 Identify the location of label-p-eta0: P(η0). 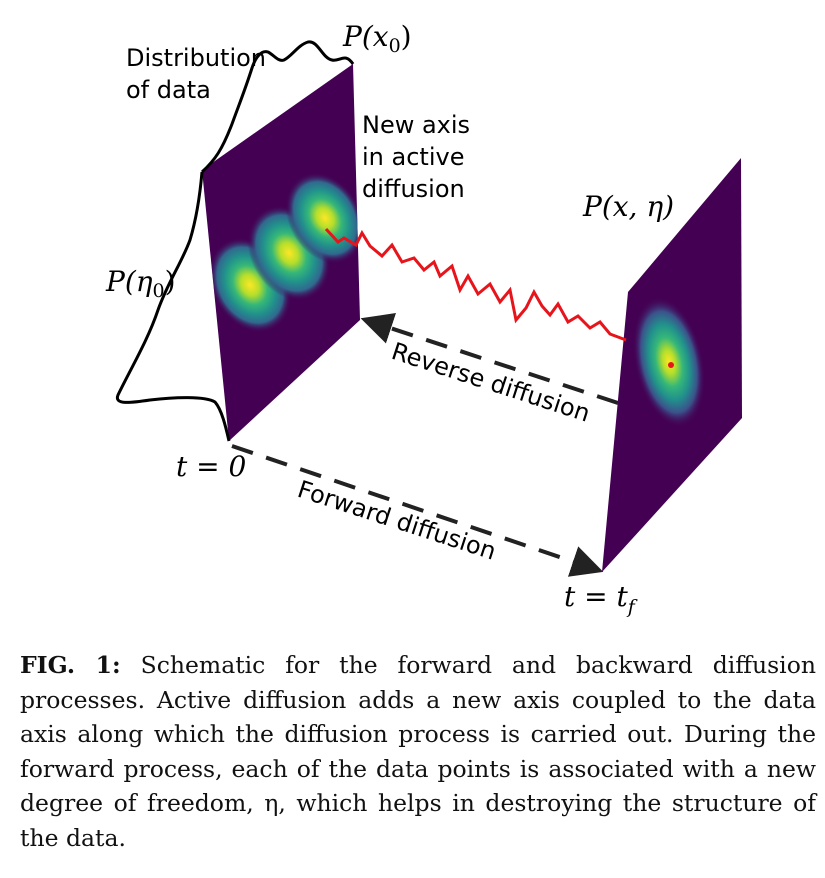
(140, 283).